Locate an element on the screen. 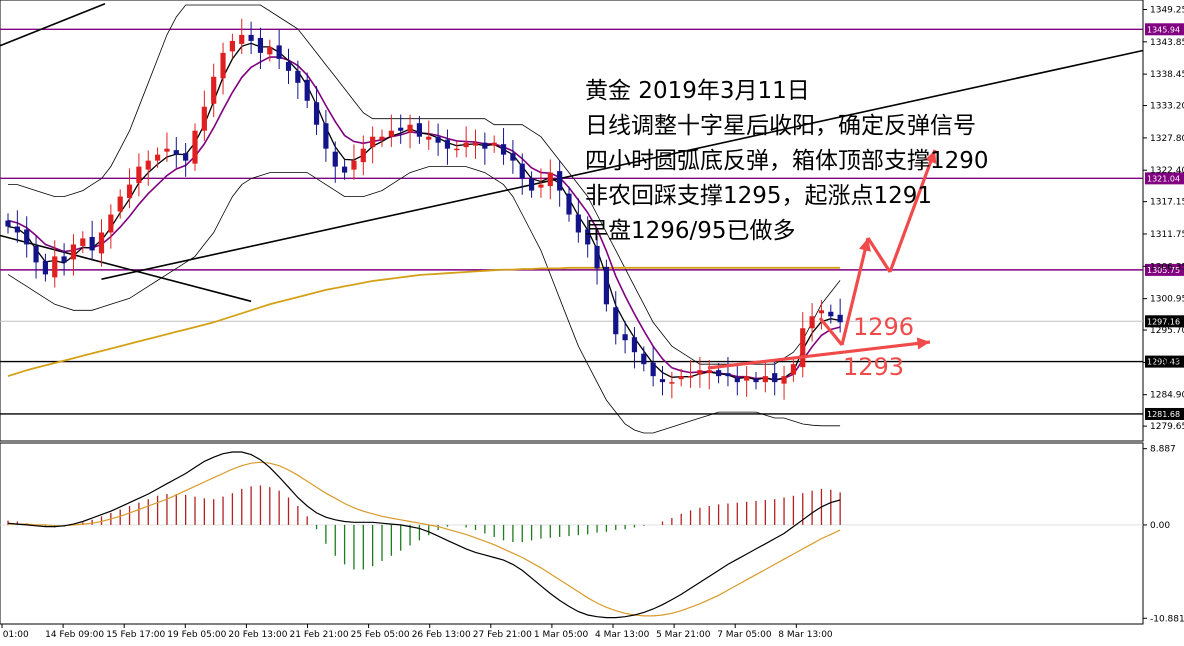  y-tick-label-6: 1317.15 is located at coordinates (1167, 203).